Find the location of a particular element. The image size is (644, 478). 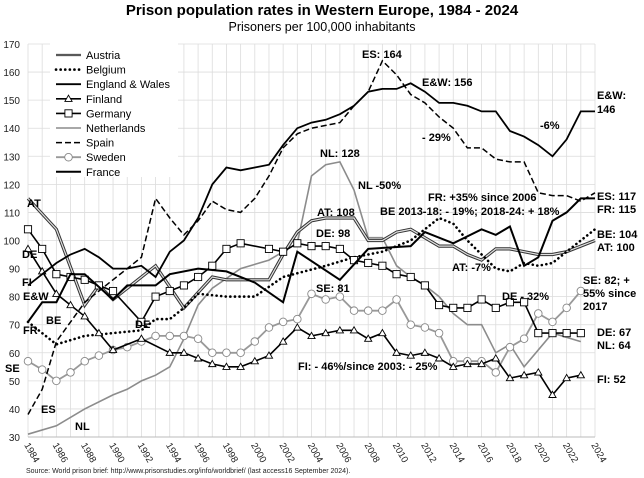

annotation-label: DE - 32% is located at coordinates (525, 297).